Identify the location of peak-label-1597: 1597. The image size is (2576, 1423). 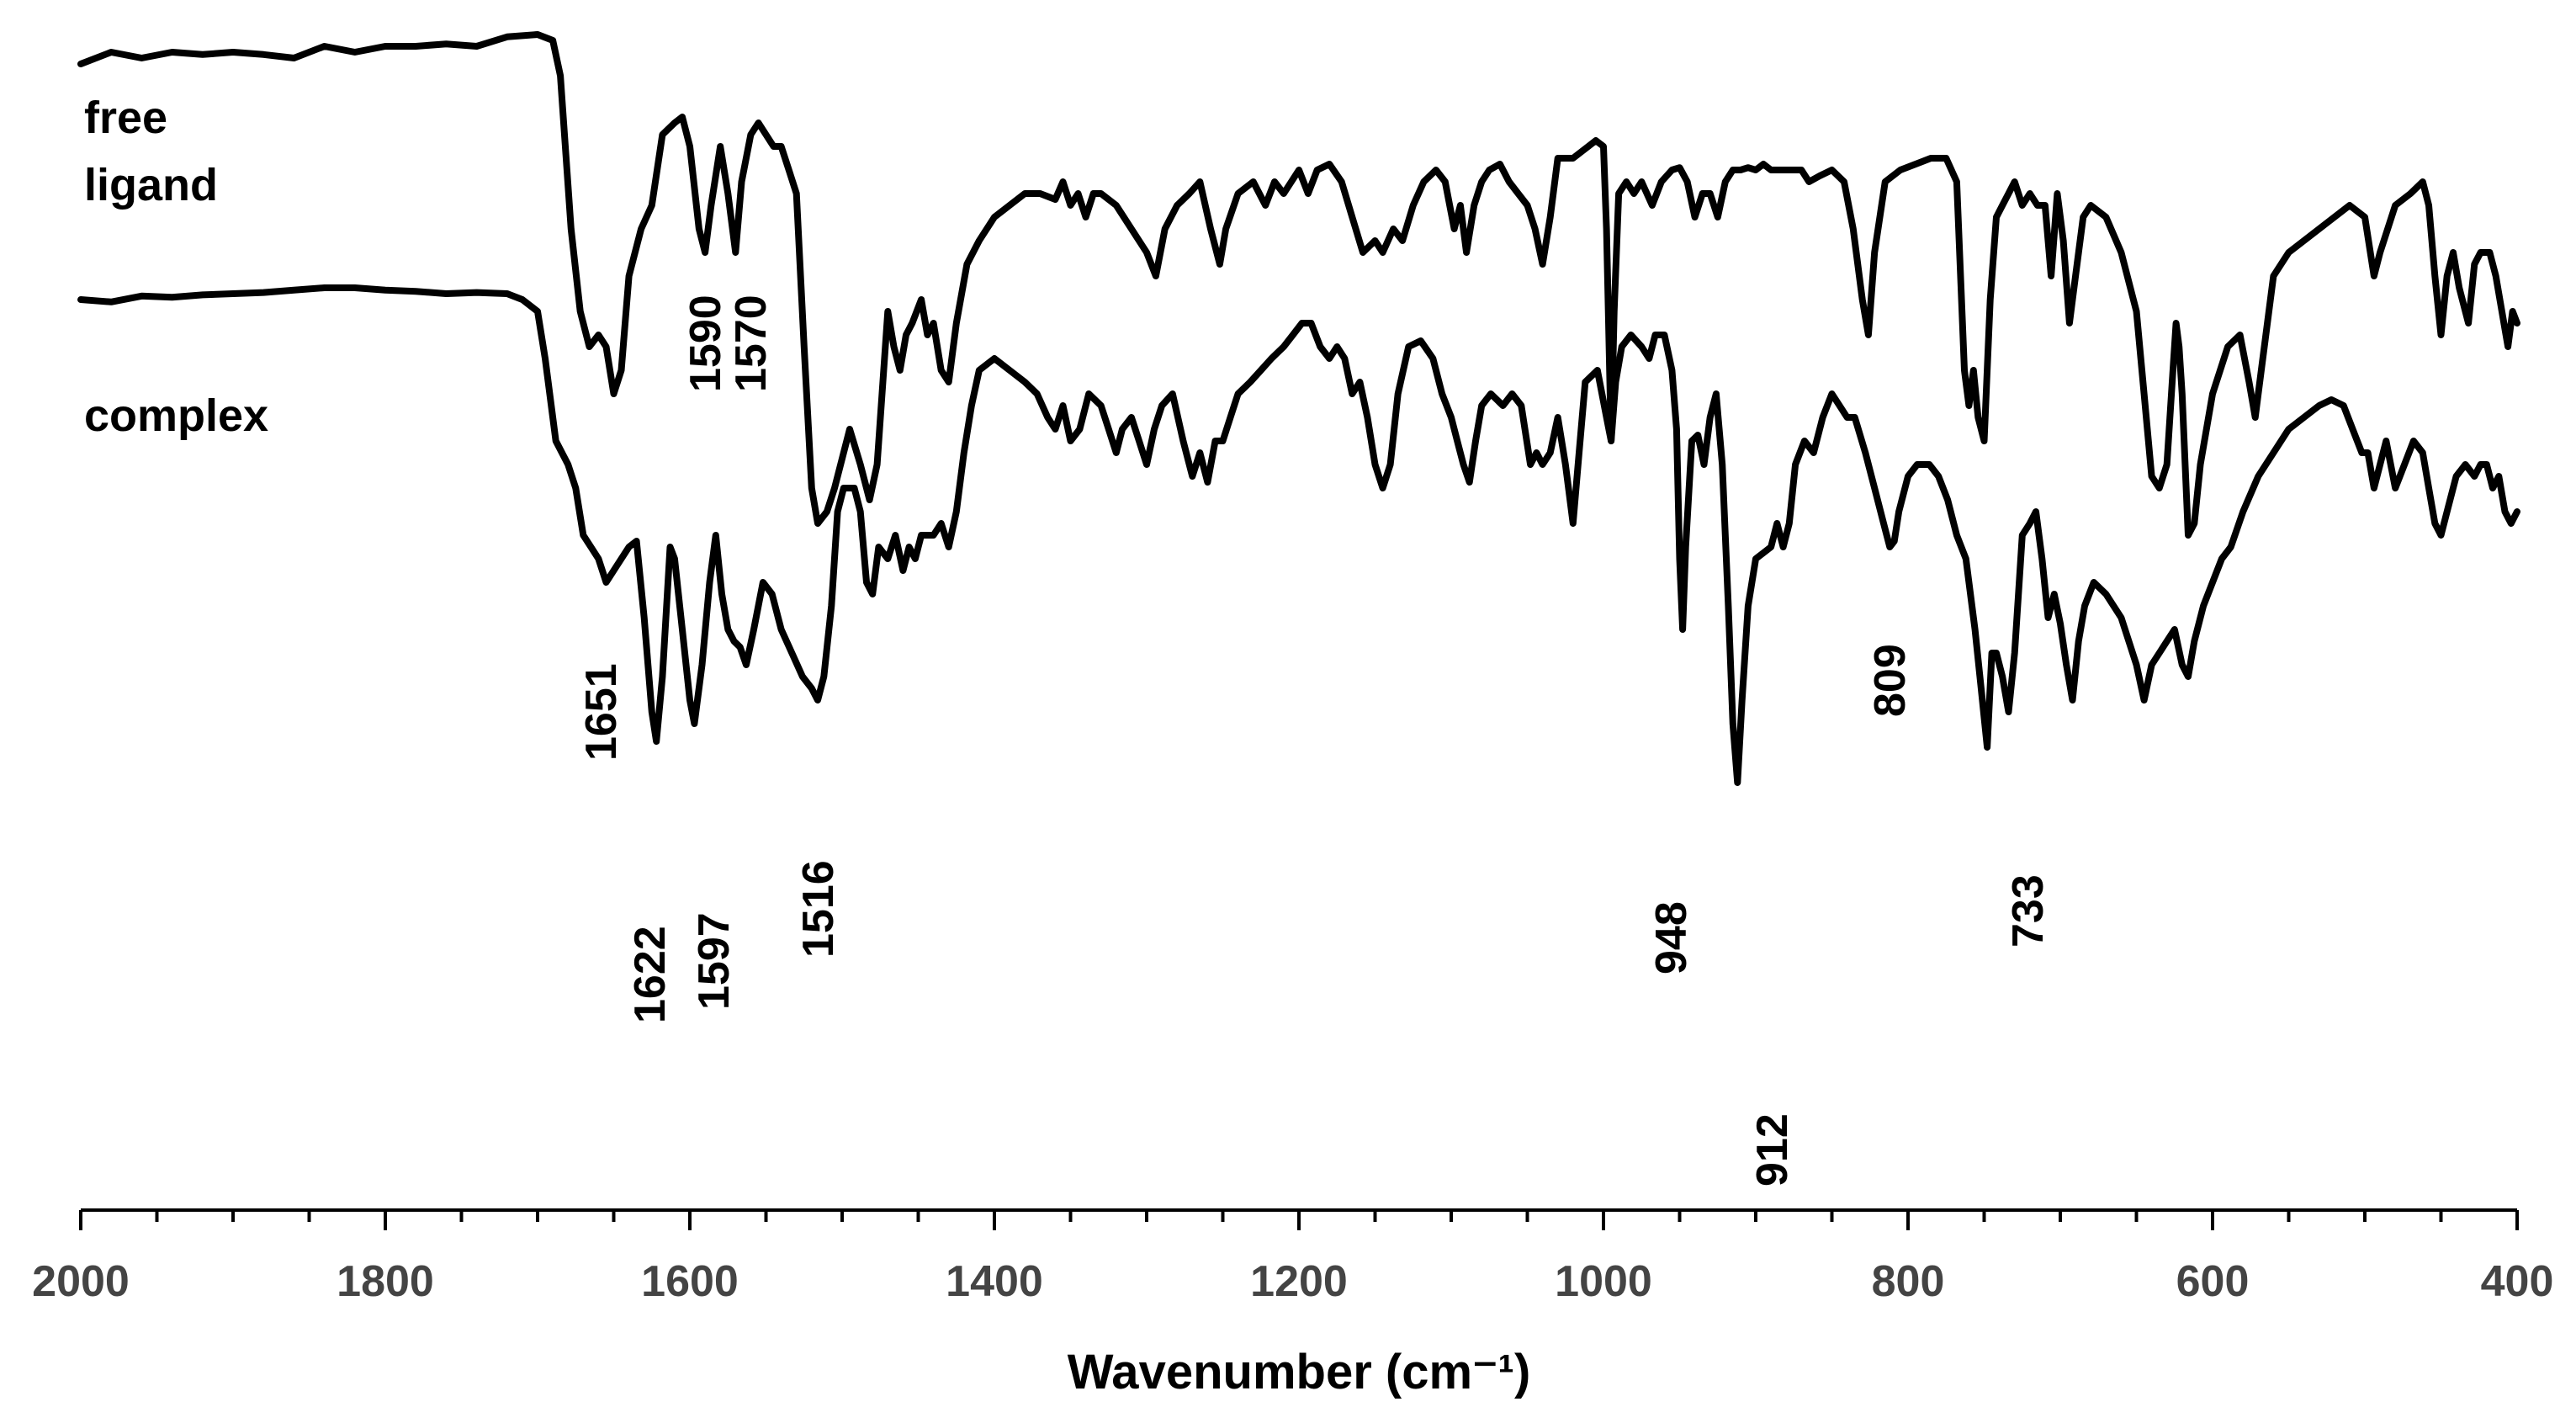
(714, 961).